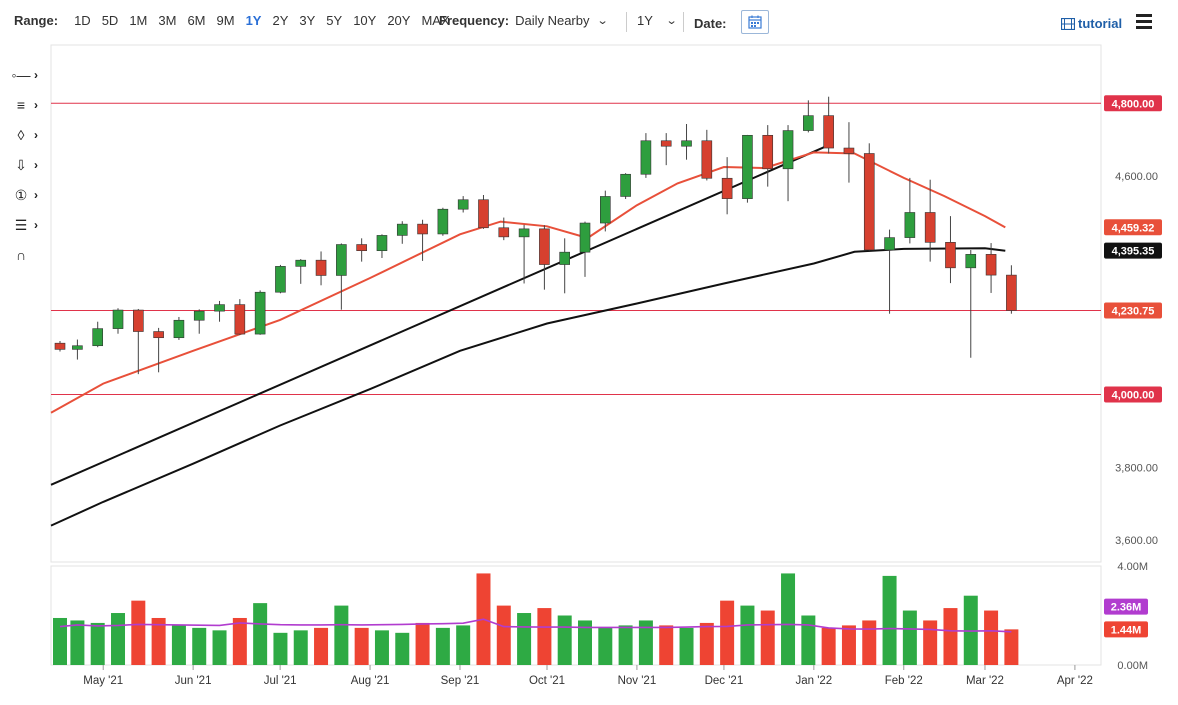 This screenshot has width=1178, height=705. What do you see at coordinates (370, 681) in the screenshot?
I see `x-axis-tick-label: Aug '21` at bounding box center [370, 681].